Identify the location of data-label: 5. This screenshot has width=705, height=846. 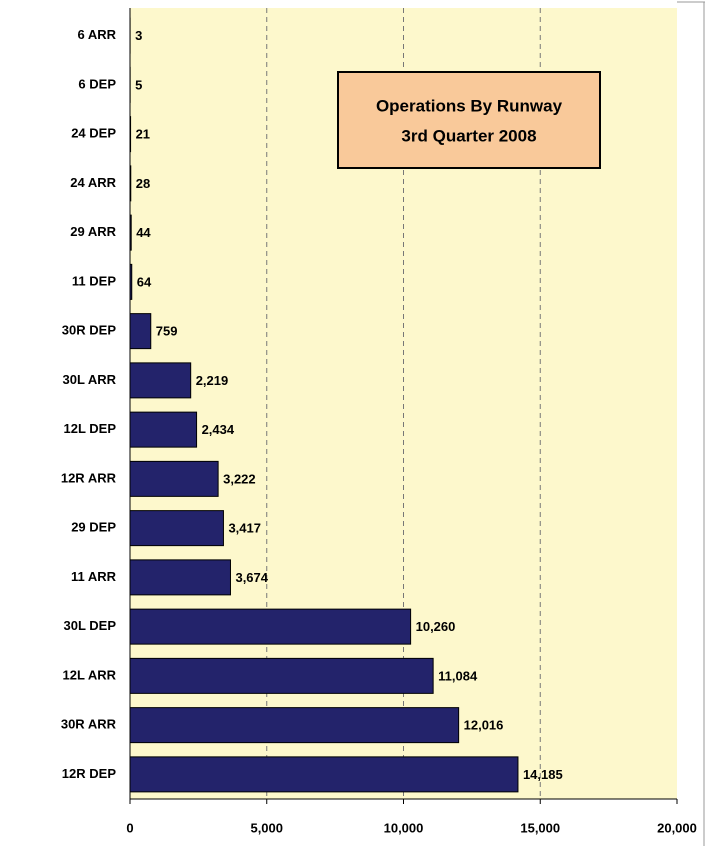
(138, 84).